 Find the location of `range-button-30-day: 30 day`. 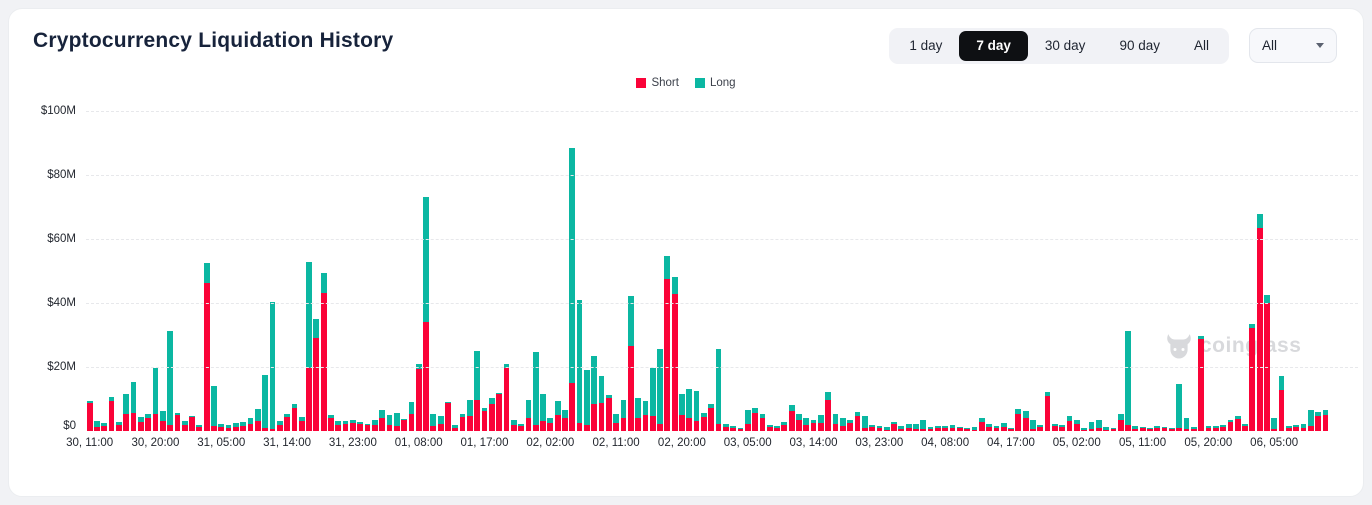

range-button-30-day: 30 day is located at coordinates (1065, 46).